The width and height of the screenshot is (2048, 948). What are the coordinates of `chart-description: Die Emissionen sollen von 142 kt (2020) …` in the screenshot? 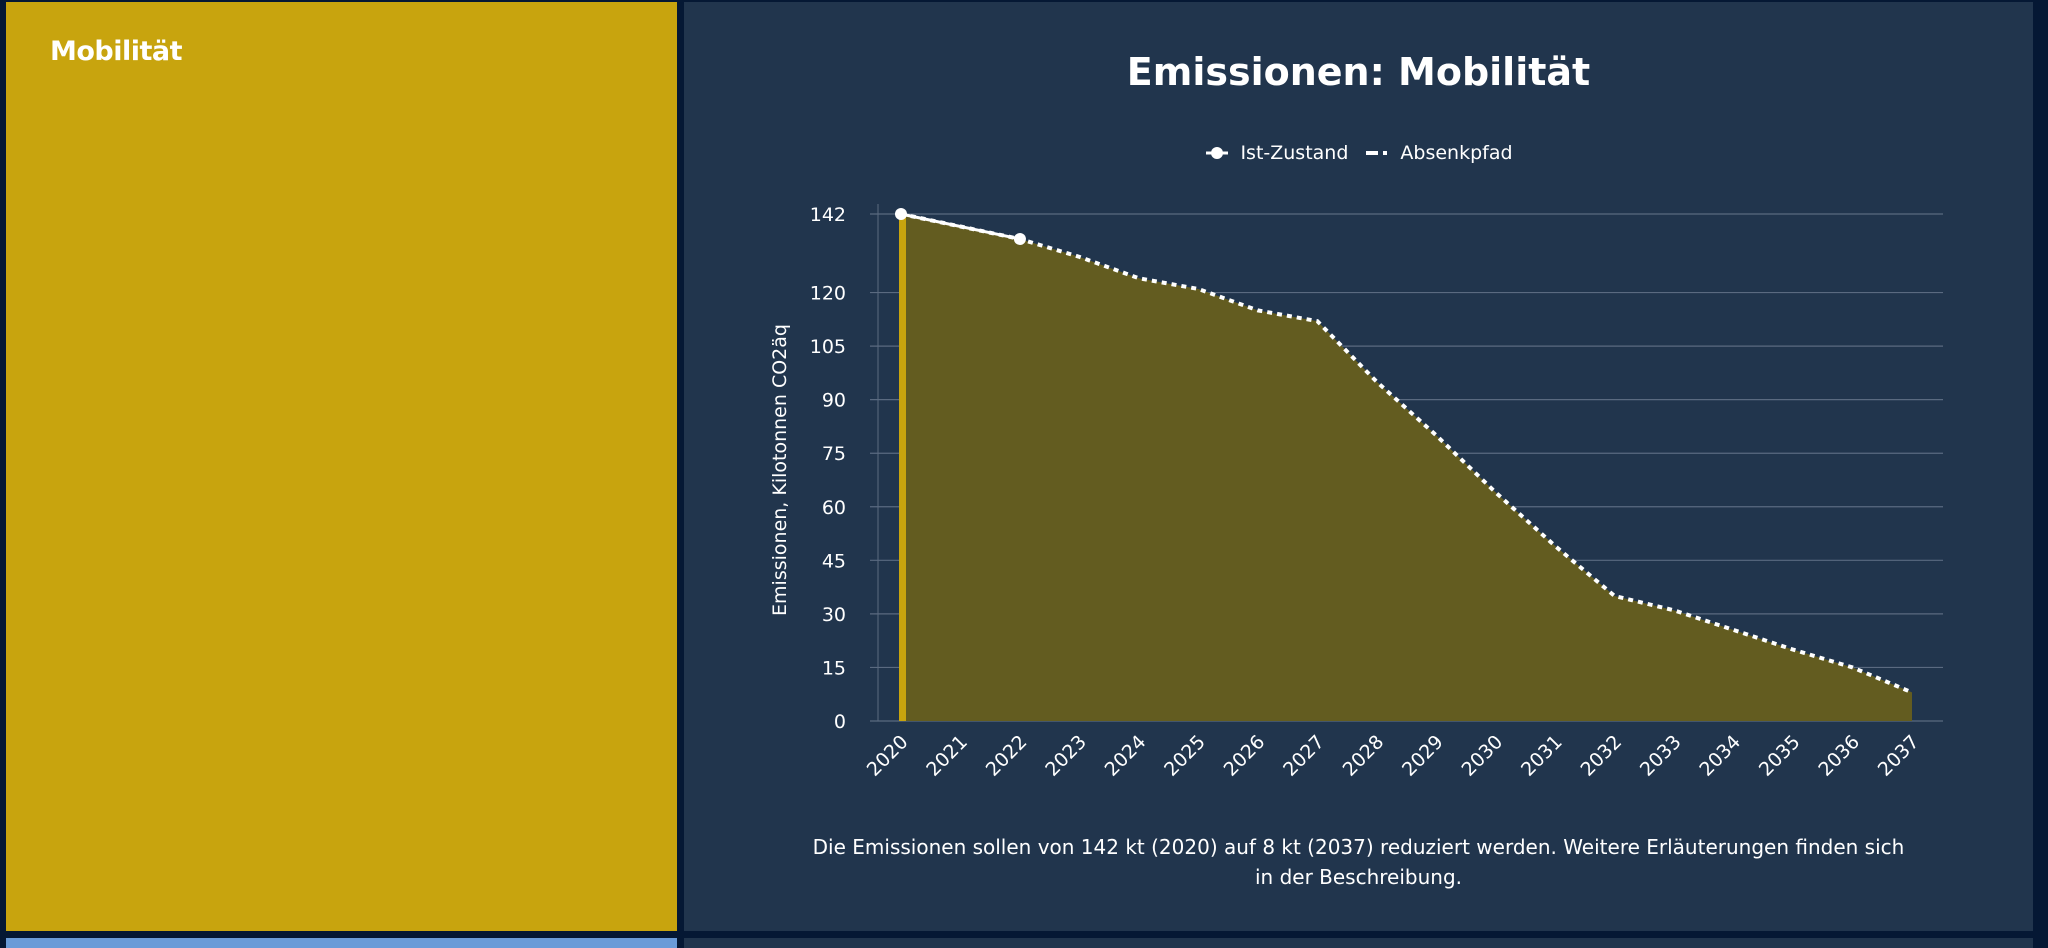 It's located at (1358, 862).